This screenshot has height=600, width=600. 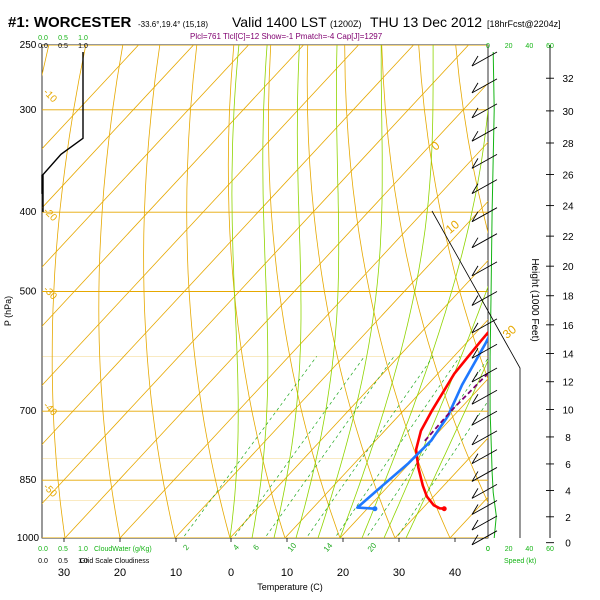 What do you see at coordinates (83, 46) in the screenshot?
I see `cloud-axis-label-top: 1.0` at bounding box center [83, 46].